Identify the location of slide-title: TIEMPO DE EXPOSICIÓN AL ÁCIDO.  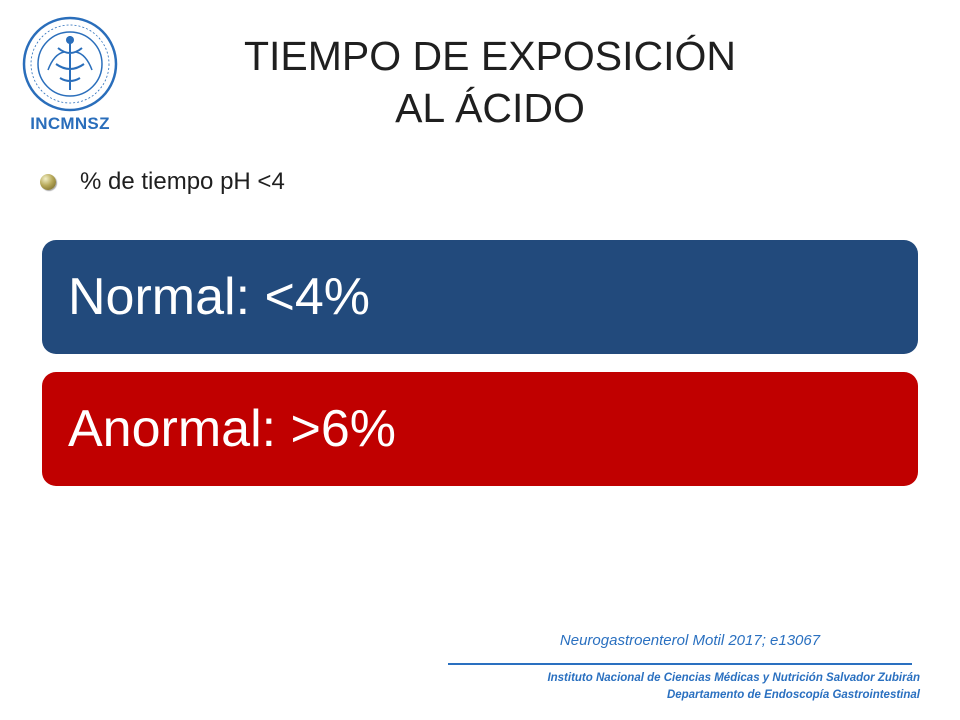
(490, 82).